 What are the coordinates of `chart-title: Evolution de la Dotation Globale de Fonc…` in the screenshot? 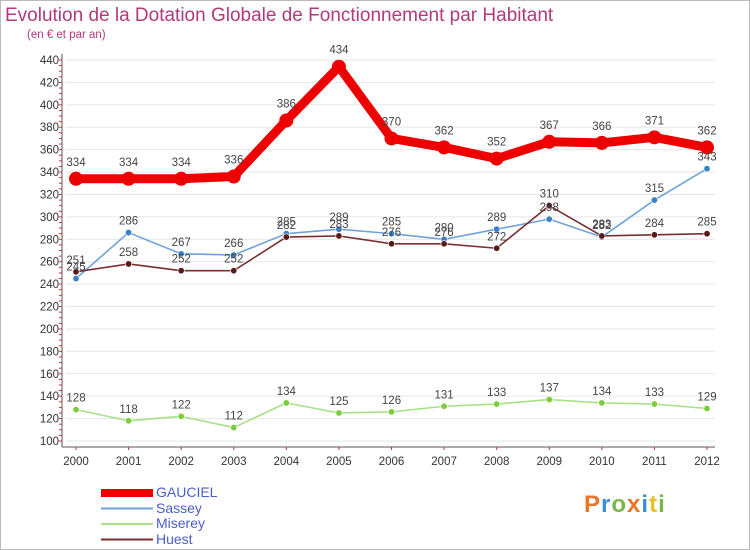 It's located at (279, 15).